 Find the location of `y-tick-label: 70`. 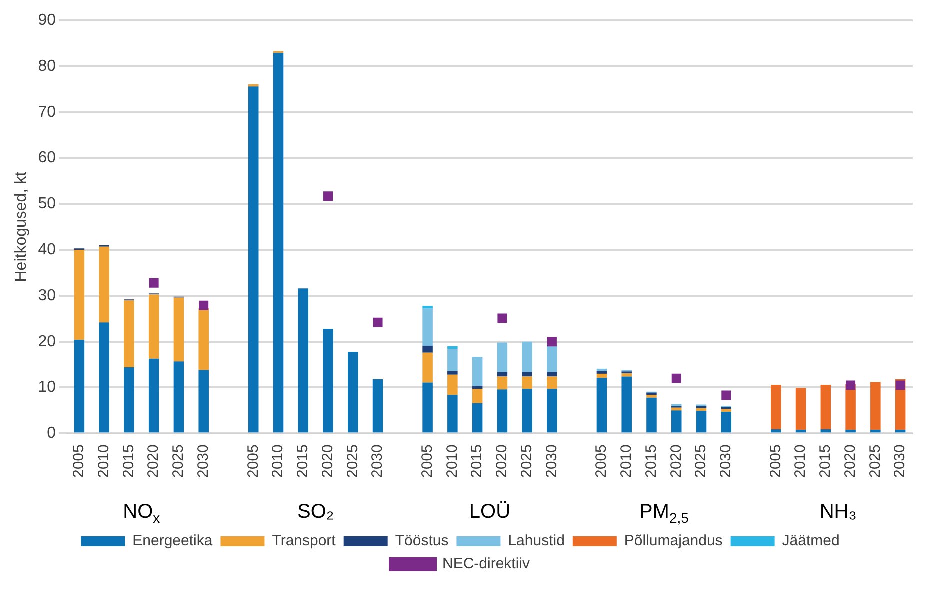

y-tick-label: 70 is located at coordinates (47, 112).